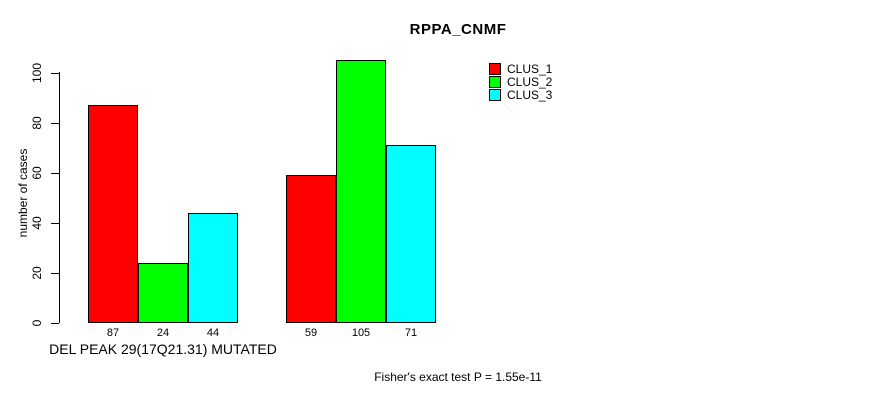 The image size is (890, 400). I want to click on y-axis-line, so click(59, 197).